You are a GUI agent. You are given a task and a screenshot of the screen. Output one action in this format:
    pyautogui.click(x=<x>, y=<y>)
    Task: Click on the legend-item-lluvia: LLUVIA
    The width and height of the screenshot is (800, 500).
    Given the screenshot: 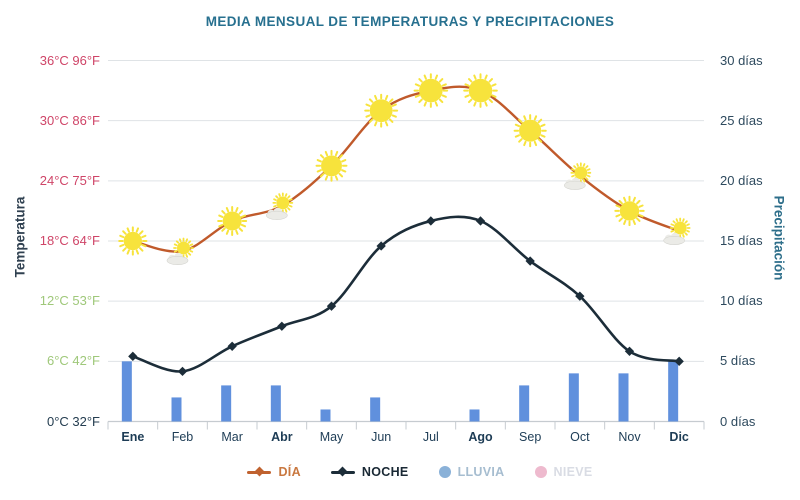 What is the action you would take?
    pyautogui.click(x=471, y=472)
    